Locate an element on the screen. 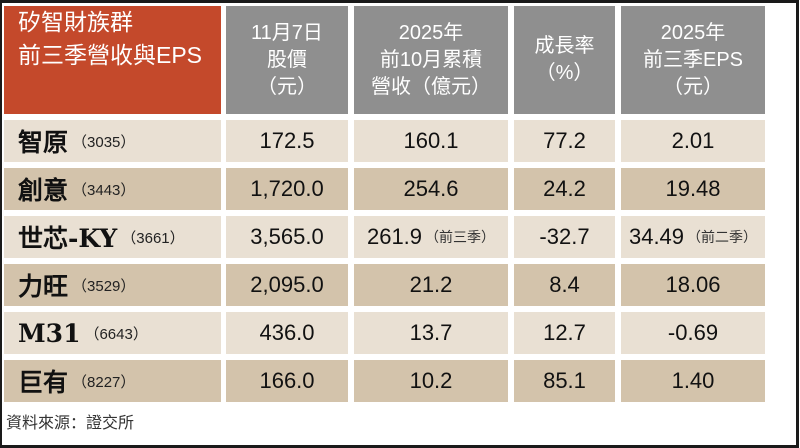 Image resolution: width=800 pixels, height=448 pixels. revenue-note: （前三季） is located at coordinates (460, 237).